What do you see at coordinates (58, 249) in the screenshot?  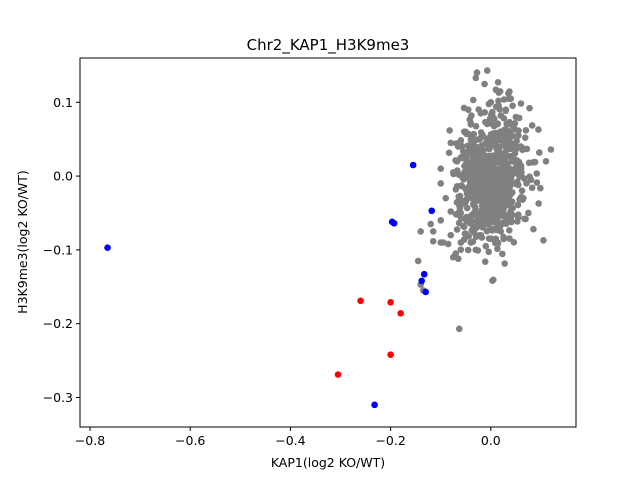 I see `y-tick-label: −0.1` at bounding box center [58, 249].